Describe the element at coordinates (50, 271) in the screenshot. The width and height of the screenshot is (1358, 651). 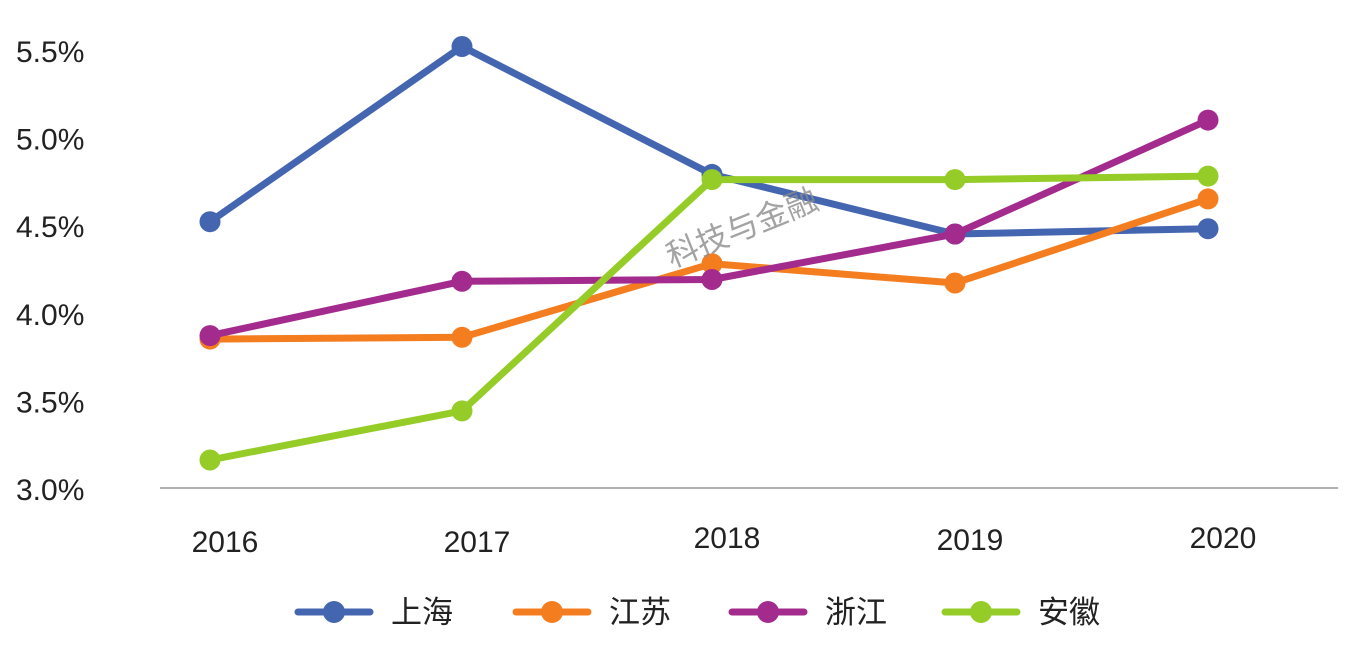
I see `y-axis: 3.0% 3.5% 4.0% 4.5% 5.0% 5.5%` at that location.